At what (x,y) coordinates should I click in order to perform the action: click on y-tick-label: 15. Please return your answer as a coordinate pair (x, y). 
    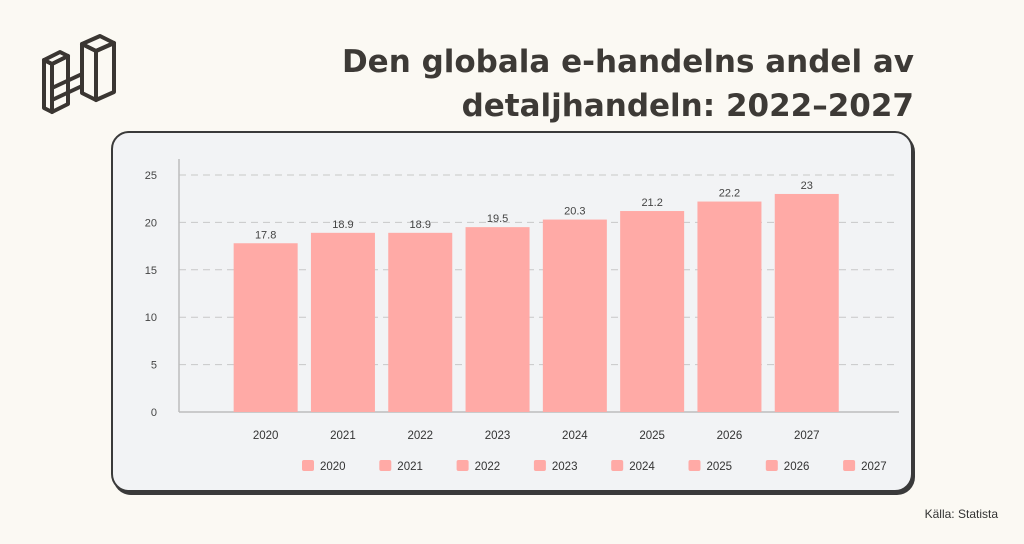
    Looking at the image, I should click on (151, 271).